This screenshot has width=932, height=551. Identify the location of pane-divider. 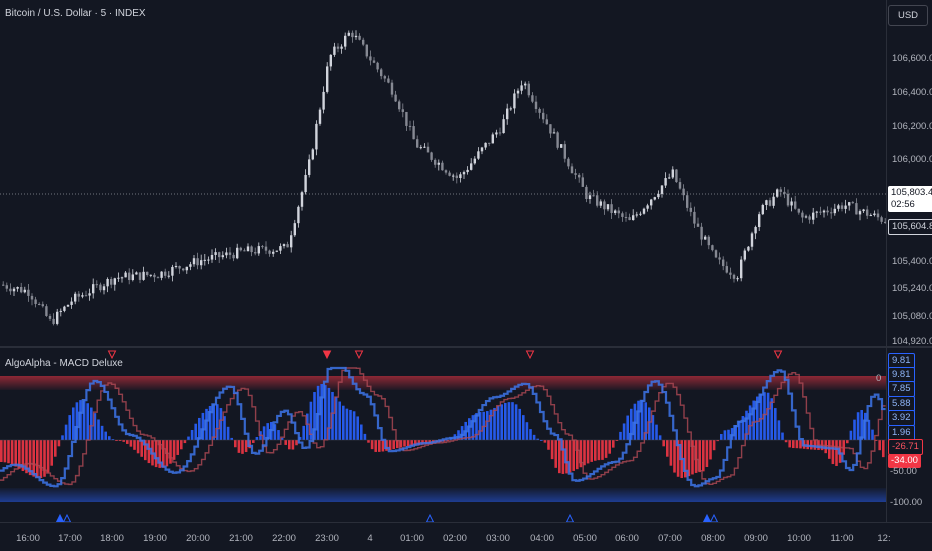
(466, 347).